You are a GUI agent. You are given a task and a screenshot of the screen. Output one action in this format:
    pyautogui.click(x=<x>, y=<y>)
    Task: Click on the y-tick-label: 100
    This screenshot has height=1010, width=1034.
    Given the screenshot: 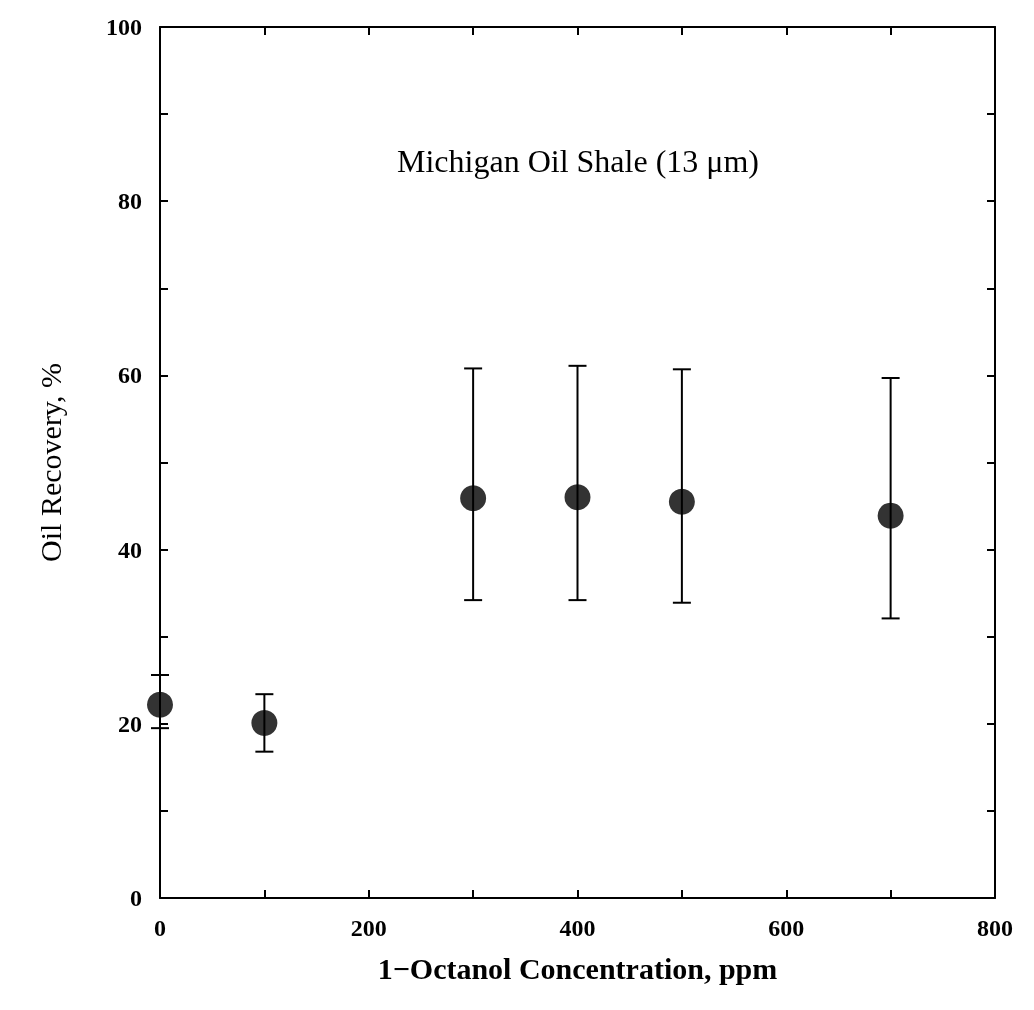 What is the action you would take?
    pyautogui.click(x=124, y=27)
    